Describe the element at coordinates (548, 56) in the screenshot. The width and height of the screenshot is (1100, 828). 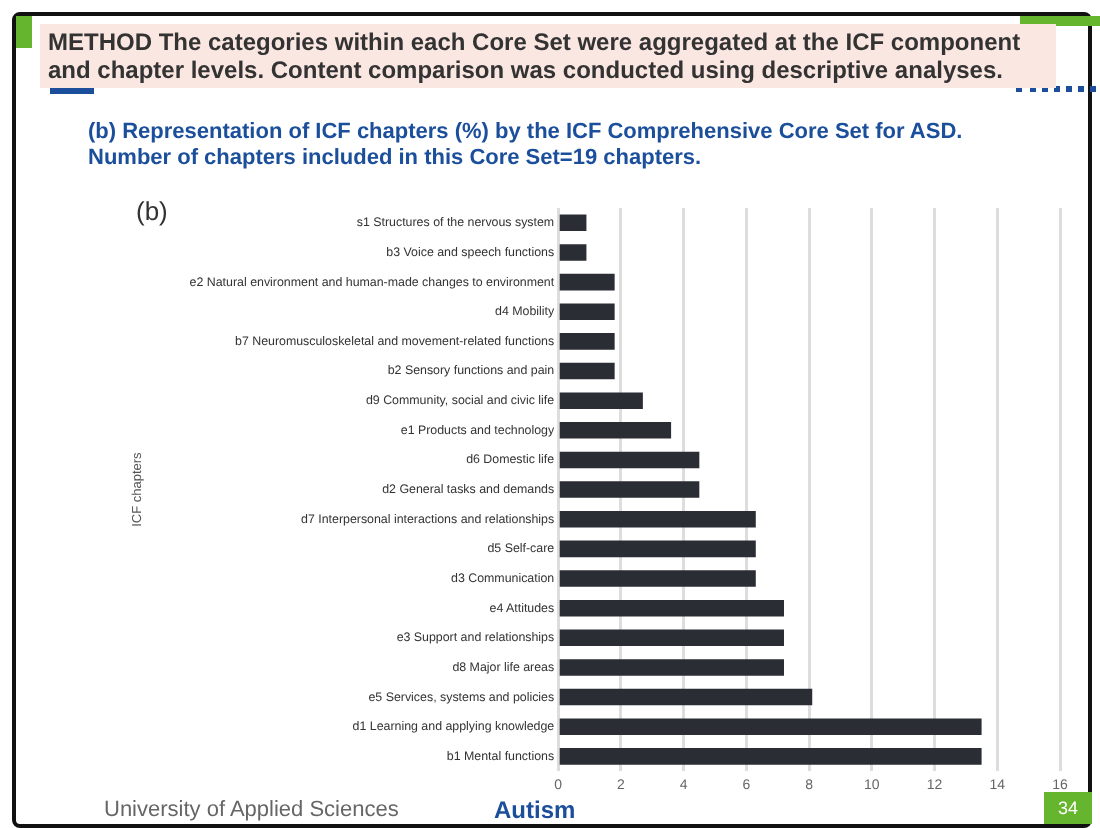
I see `chart-title: METHOD The categories within each Core Set were aggregated at the ICF component and chapter levels. Content comparison was conducted using descriptive analyses.` at that location.